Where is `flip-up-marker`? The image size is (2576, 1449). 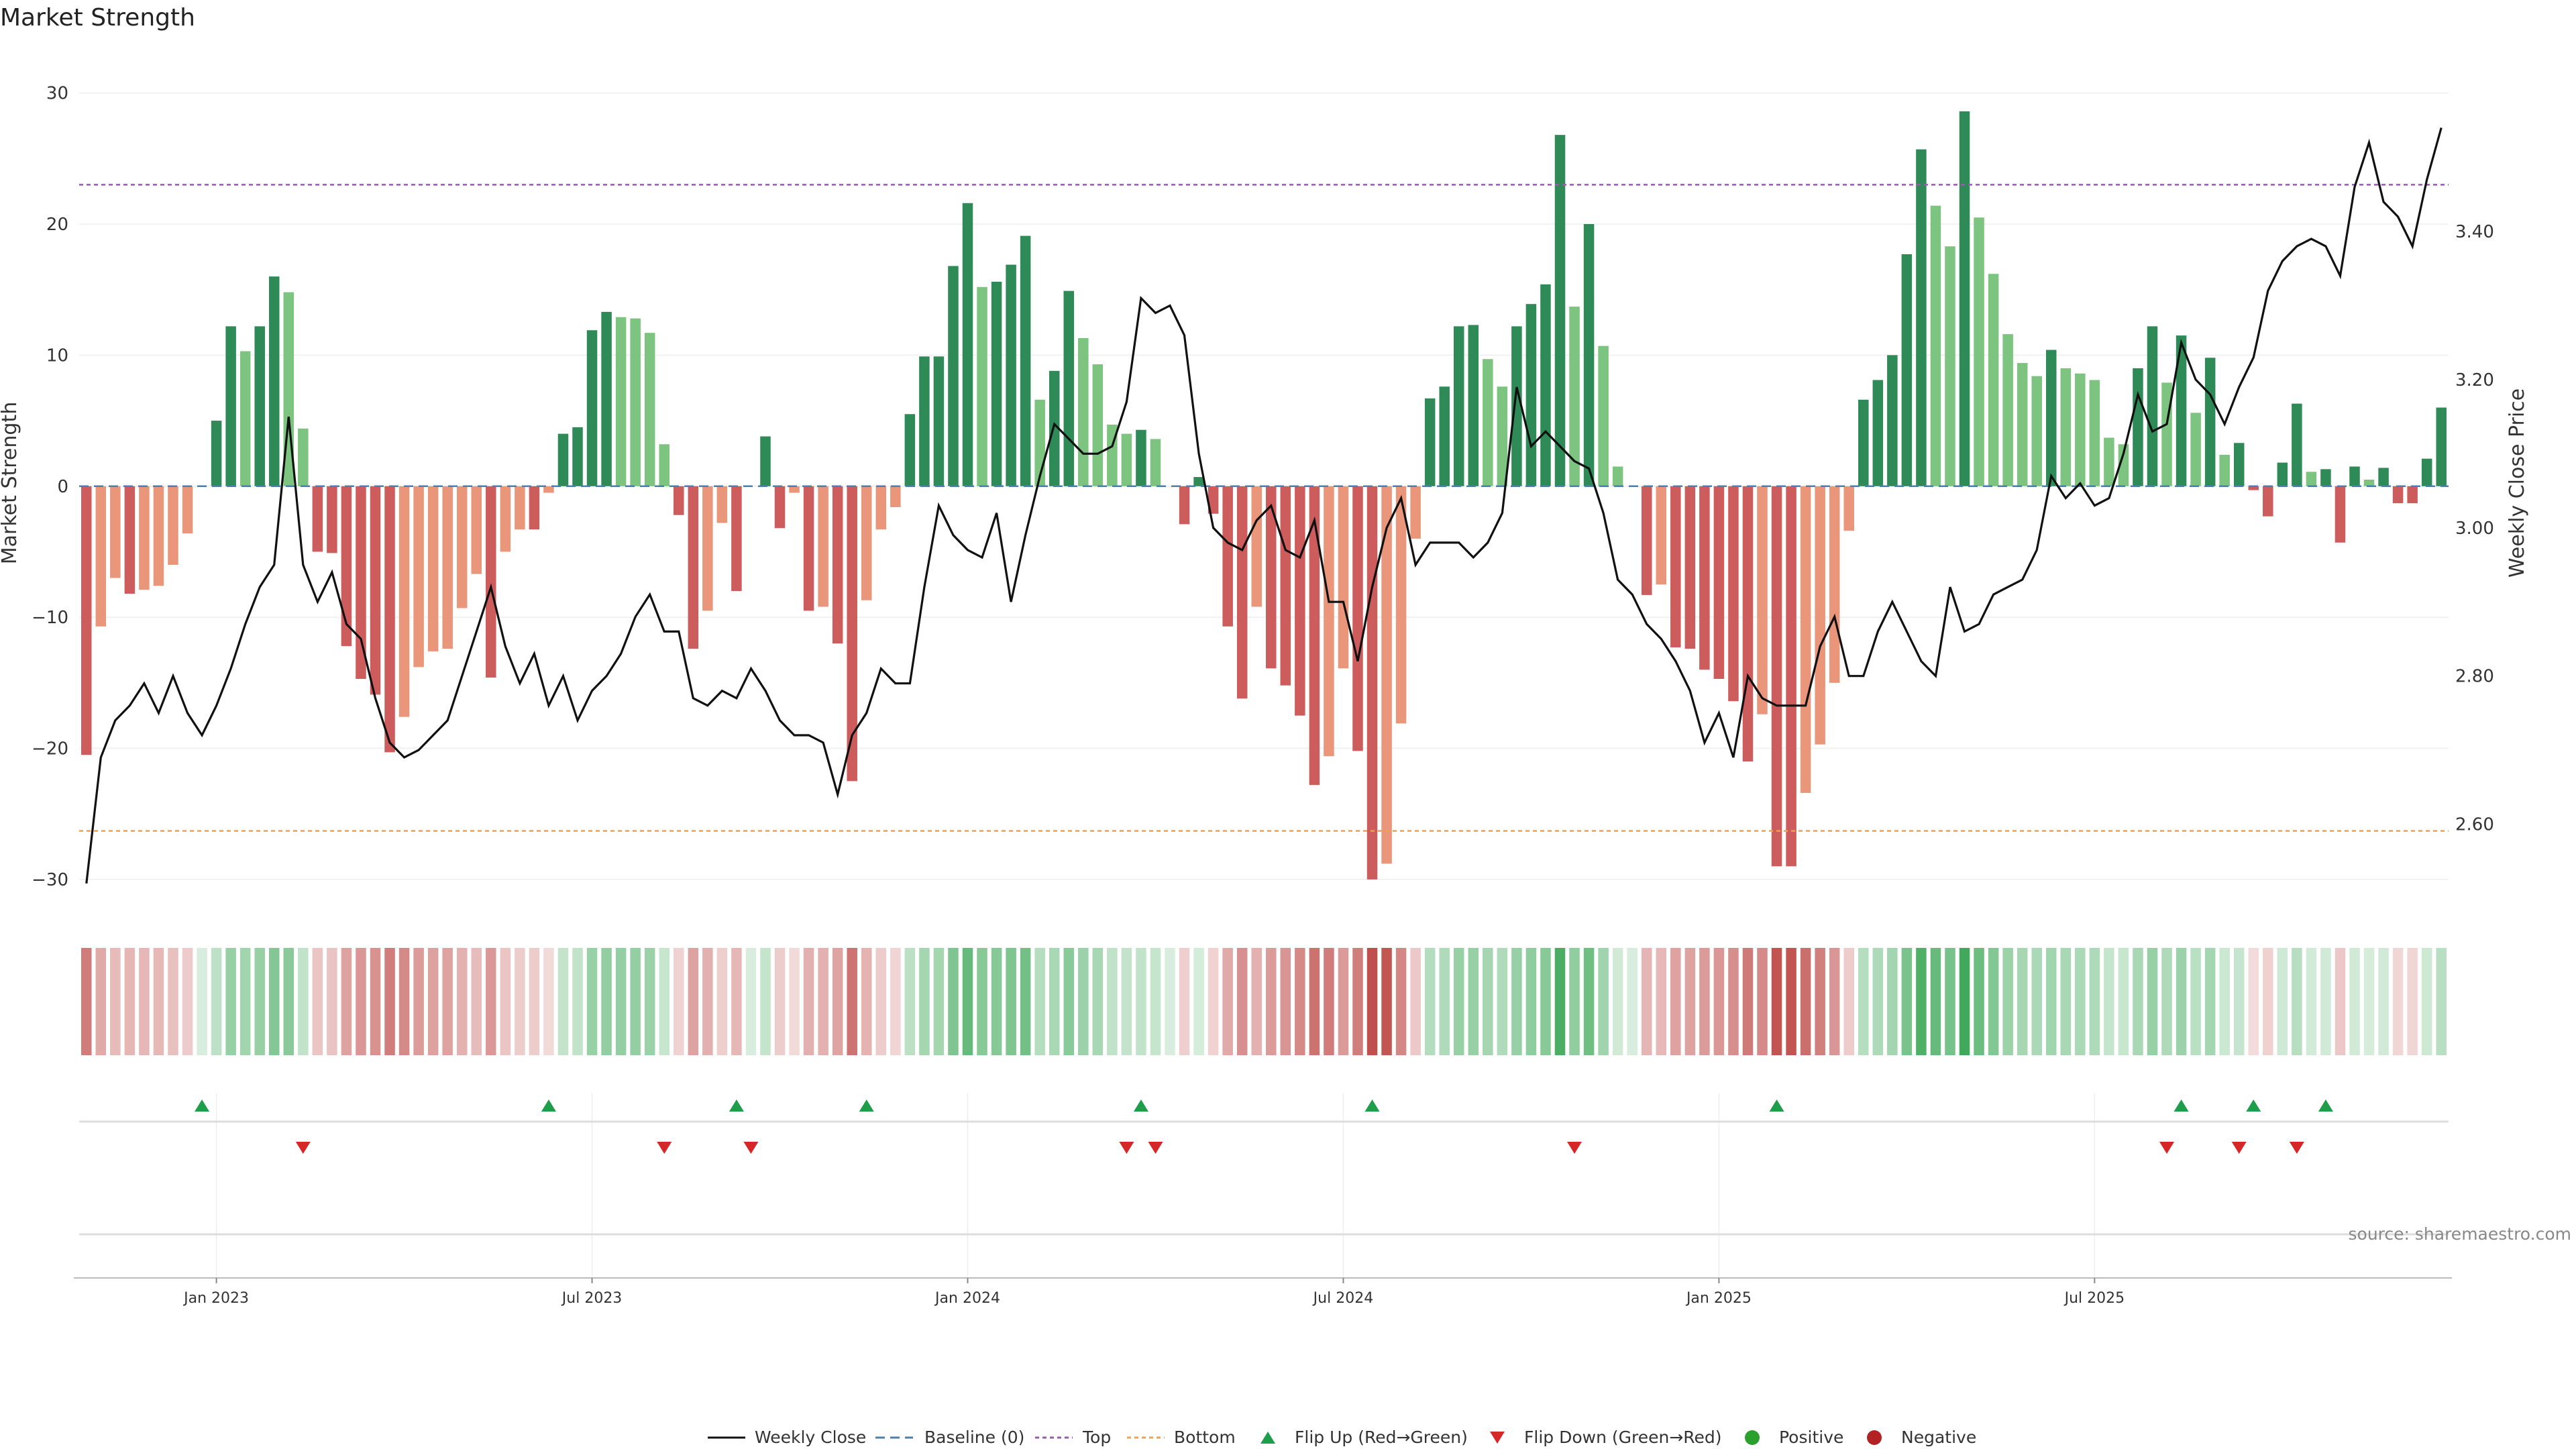 flip-up-marker is located at coordinates (1776, 1105).